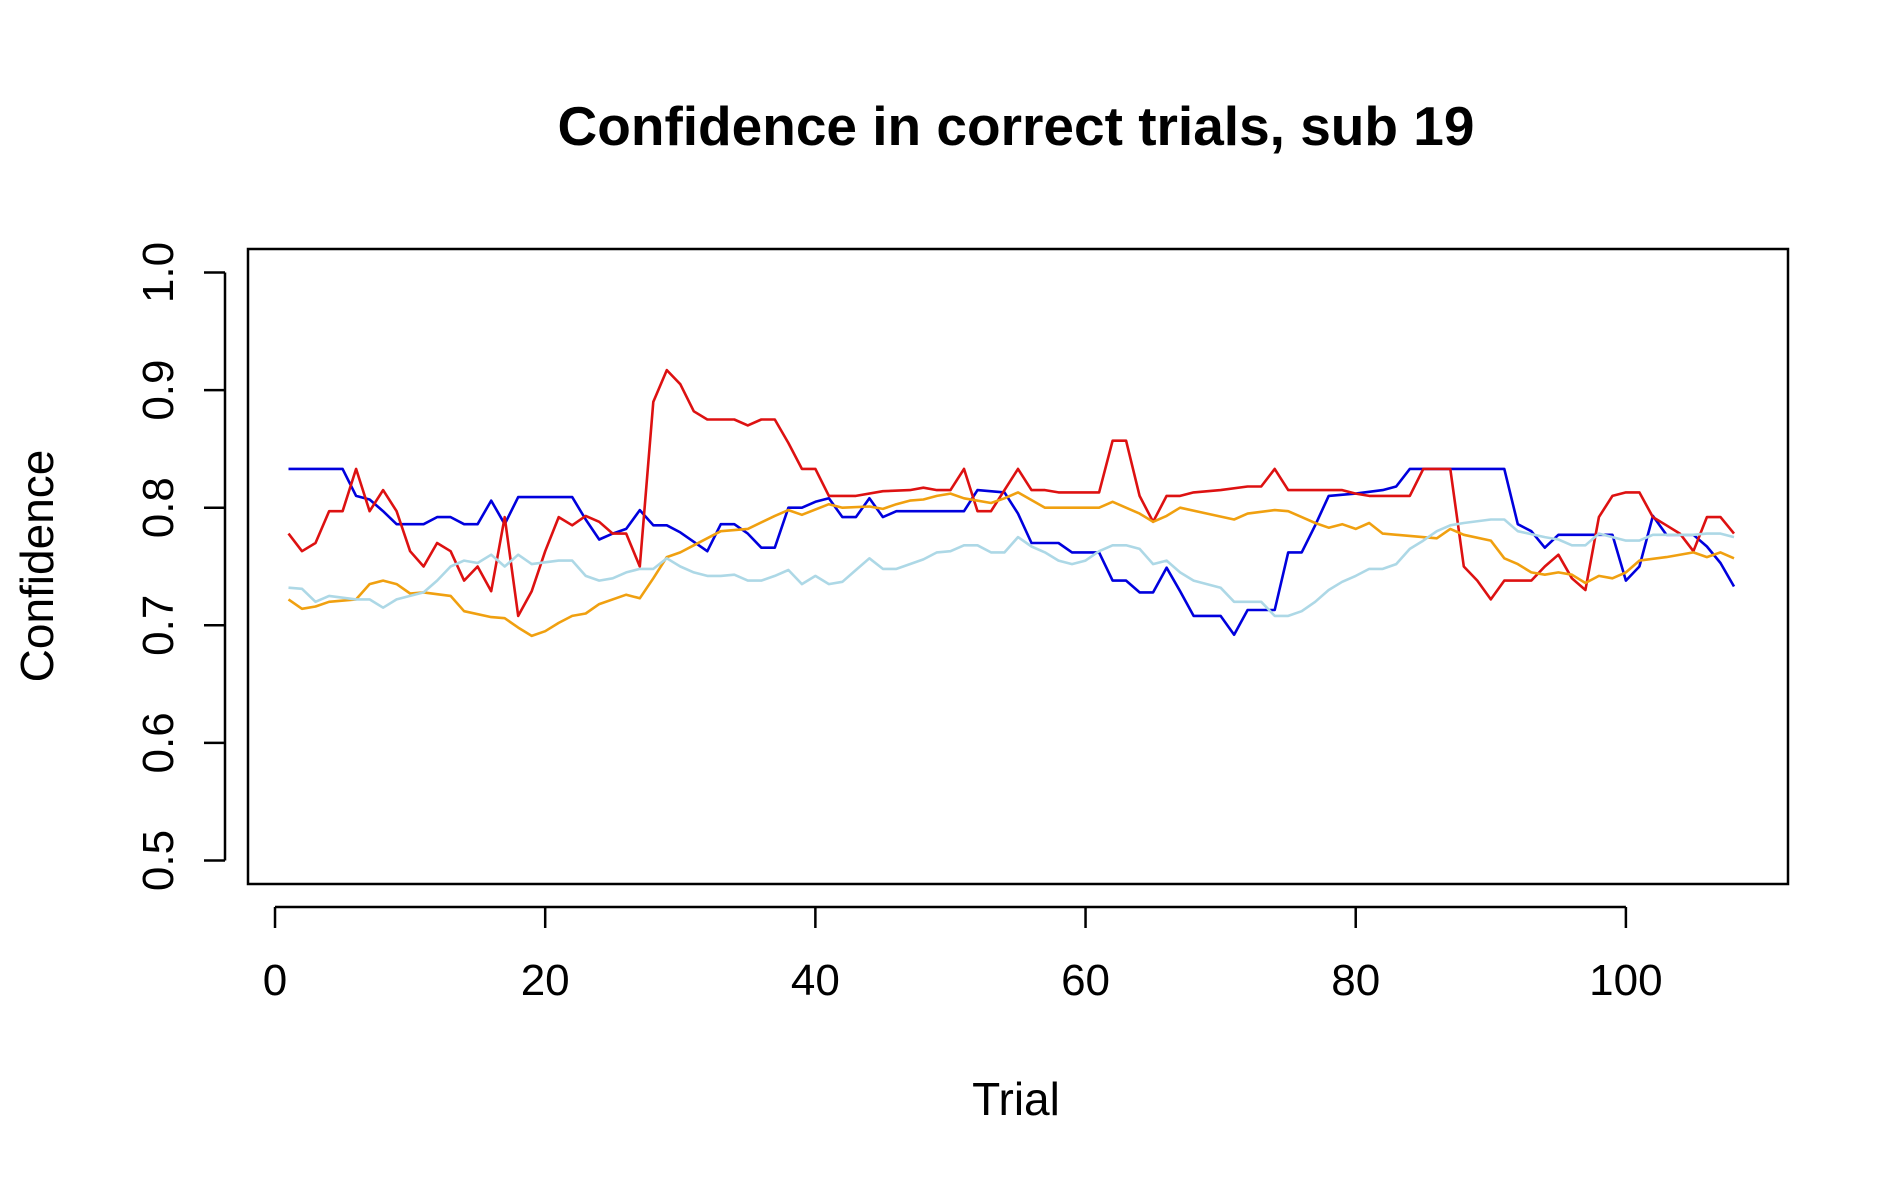 This screenshot has width=1889, height=1181. What do you see at coordinates (158, 272) in the screenshot?
I see `y-tick-label: 1.0` at bounding box center [158, 272].